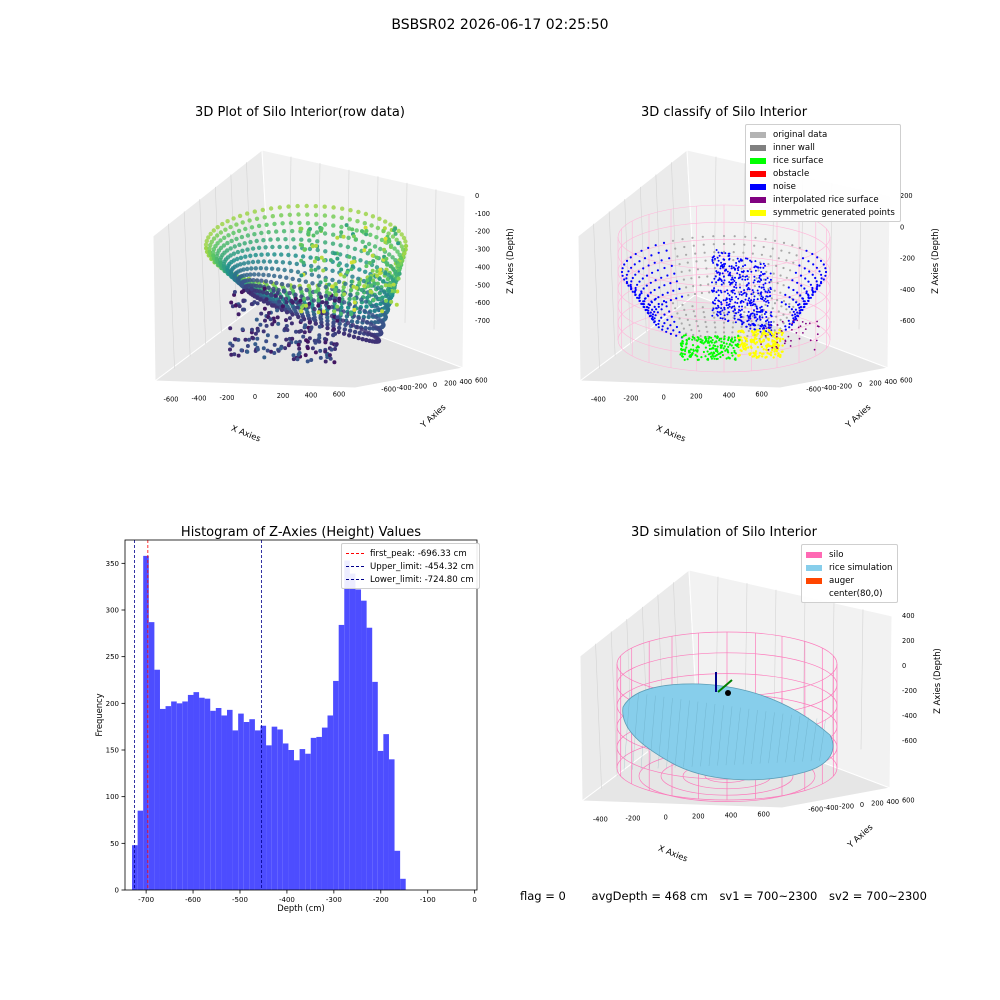 The width and height of the screenshot is (1000, 1000). What do you see at coordinates (904, 666) in the screenshot?
I see `sim-ztick: 0` at bounding box center [904, 666].